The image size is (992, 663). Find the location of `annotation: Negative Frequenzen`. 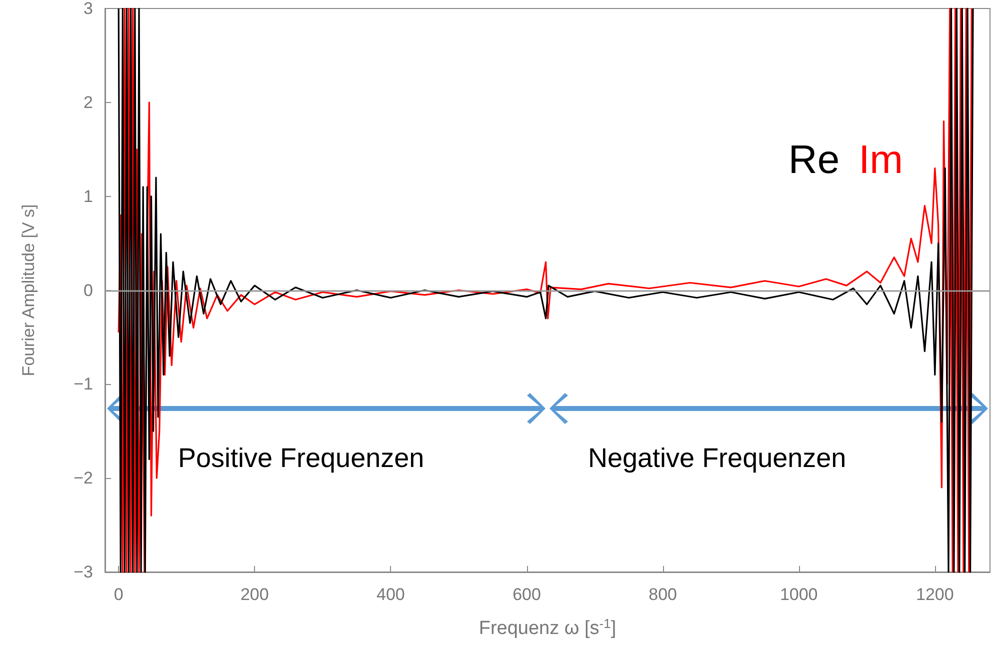

annotation: Negative Frequenzen is located at coordinates (717, 458).